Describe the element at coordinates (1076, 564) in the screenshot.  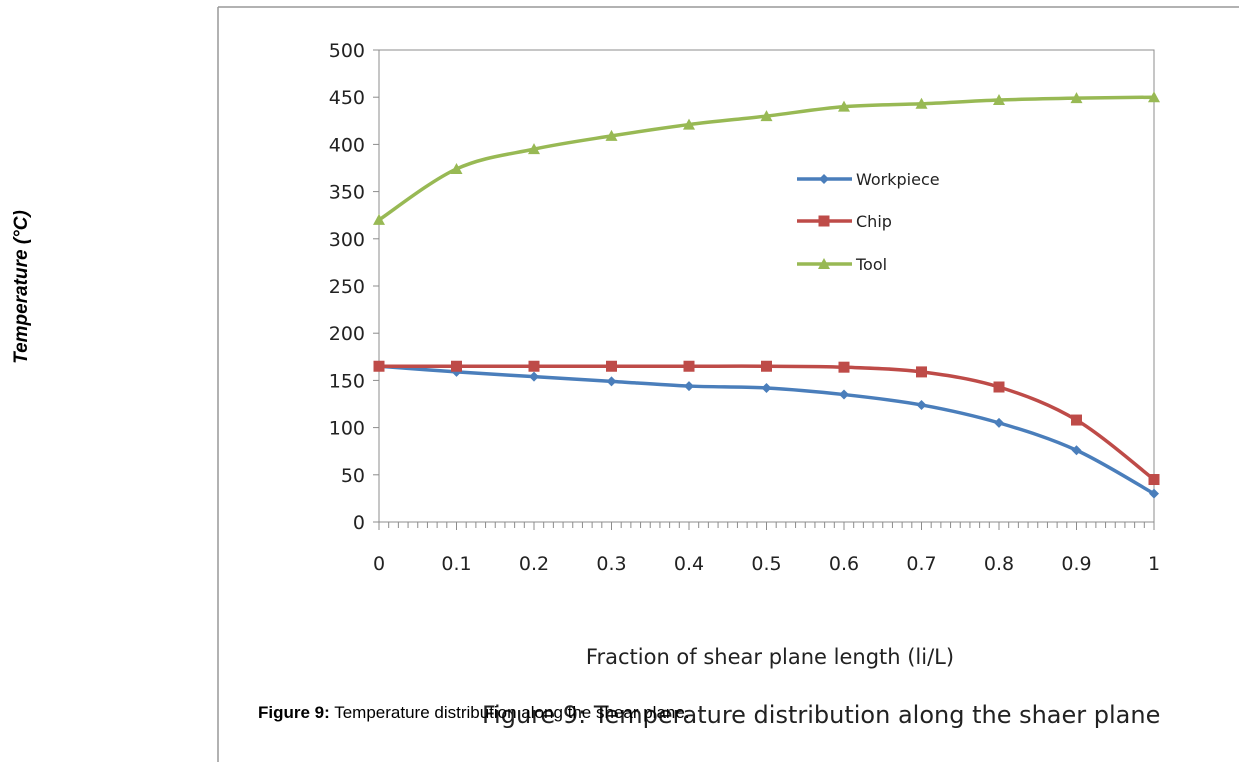
I see `x-tick-label: 0.9` at that location.